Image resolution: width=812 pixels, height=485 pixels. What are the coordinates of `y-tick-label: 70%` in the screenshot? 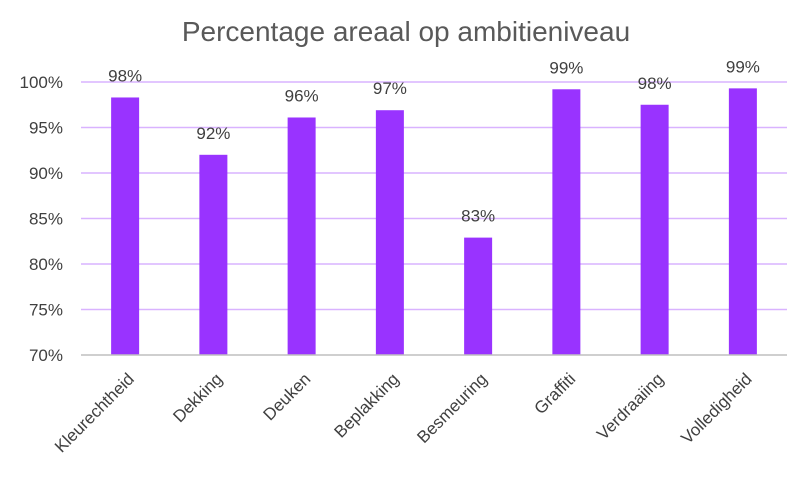 It's located at (46, 355).